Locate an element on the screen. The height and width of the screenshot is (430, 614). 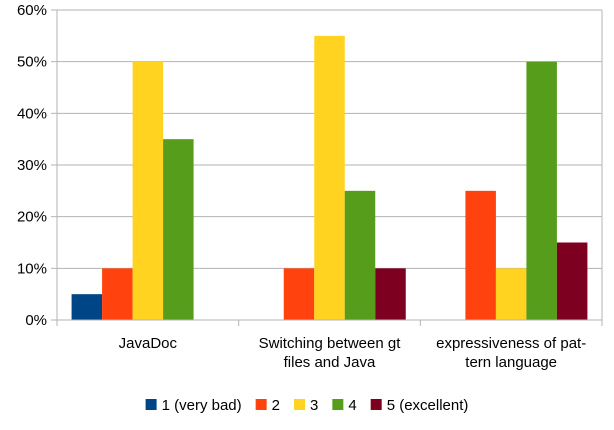
legend-label: 3 is located at coordinates (314, 405).